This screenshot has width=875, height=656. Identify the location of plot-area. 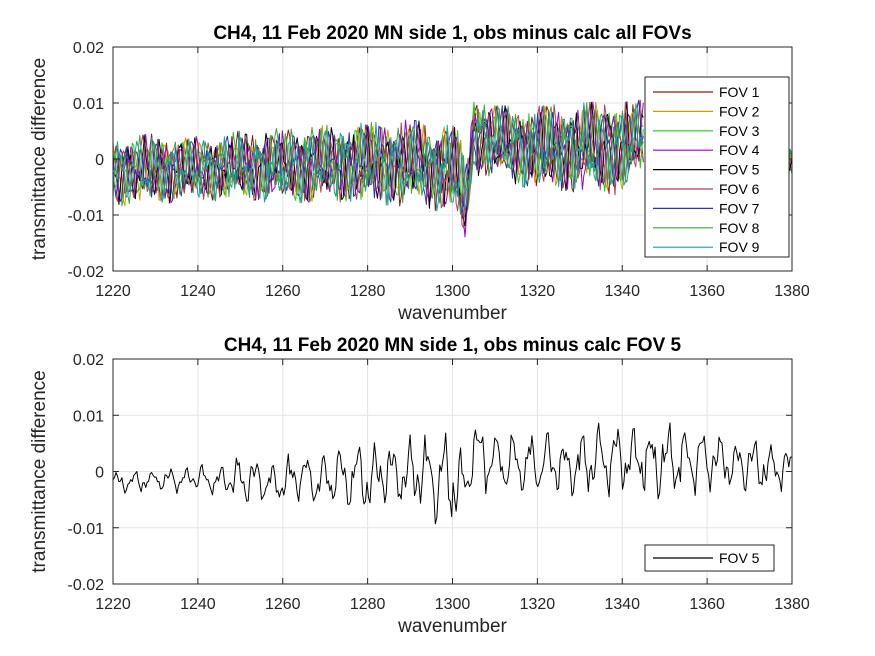
(452, 473).